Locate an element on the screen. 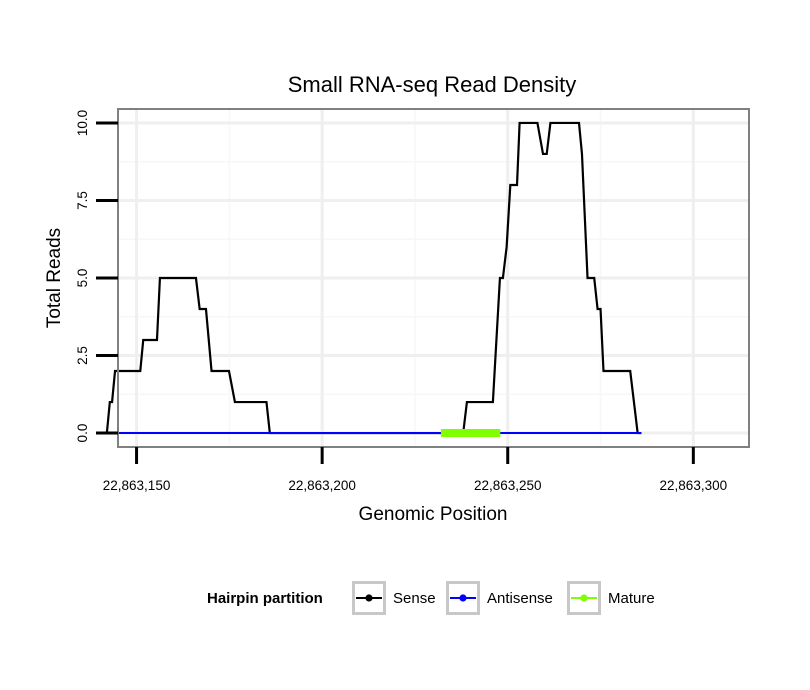 The width and height of the screenshot is (810, 690). y-axis: 0.0 2.5 5.0 7.5 10.0 is located at coordinates (96, 276).